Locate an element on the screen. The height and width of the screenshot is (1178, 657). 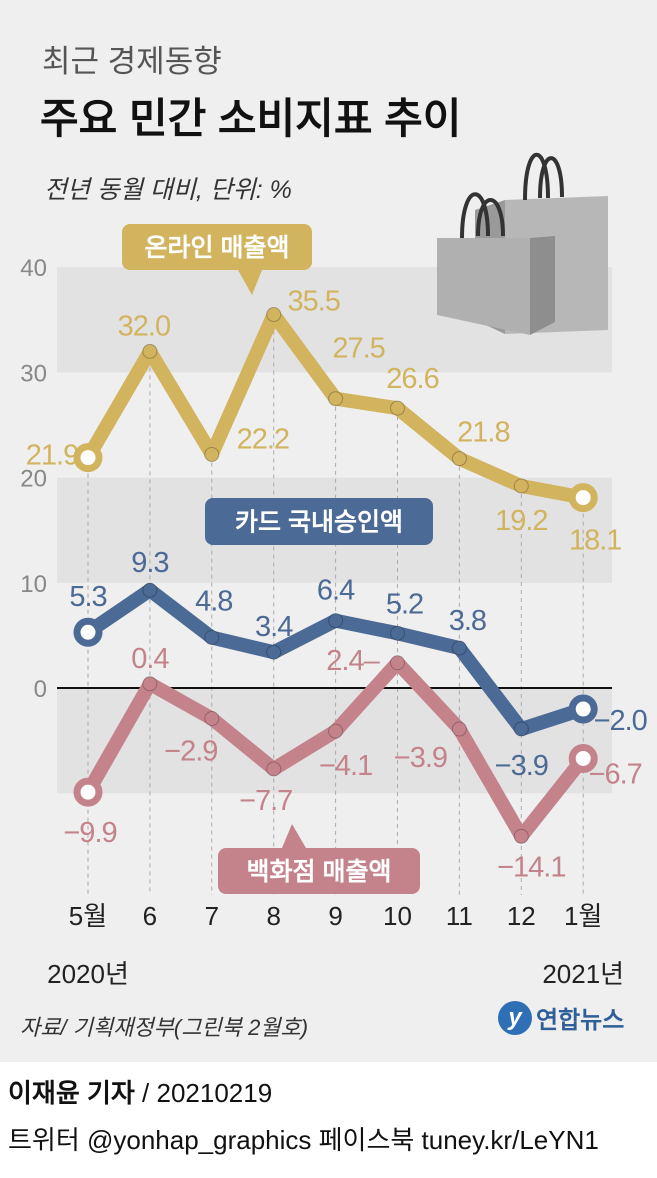
x-tick-label: 12 is located at coordinates (521, 916).